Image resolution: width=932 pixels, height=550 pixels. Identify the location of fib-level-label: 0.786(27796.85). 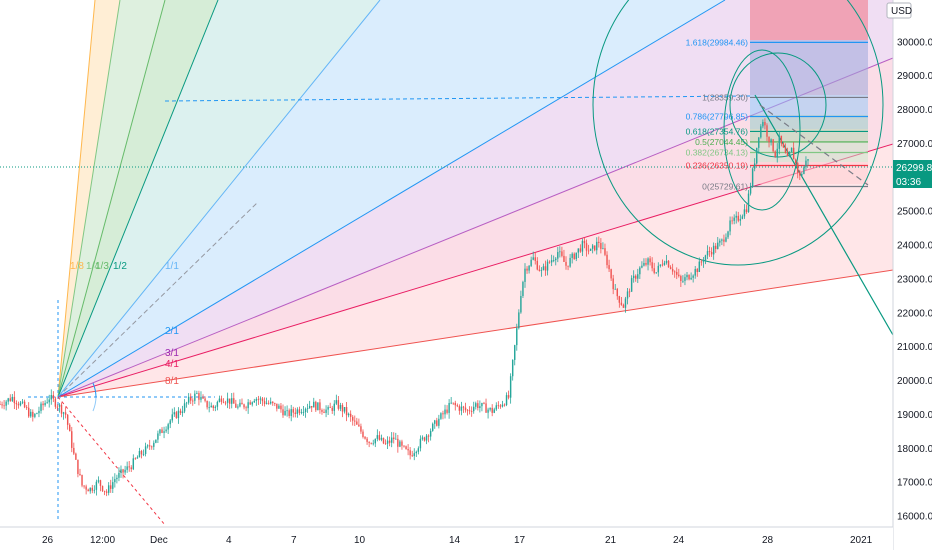
(717, 116).